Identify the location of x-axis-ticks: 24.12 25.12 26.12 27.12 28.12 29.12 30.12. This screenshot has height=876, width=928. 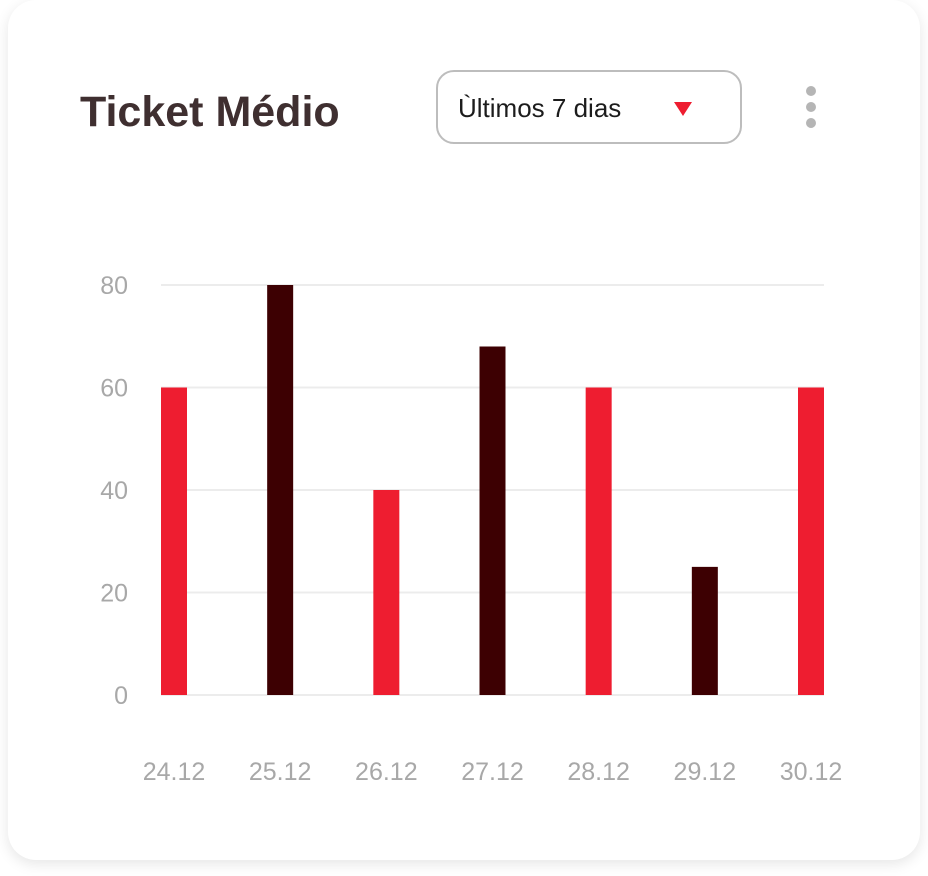
(493, 772).